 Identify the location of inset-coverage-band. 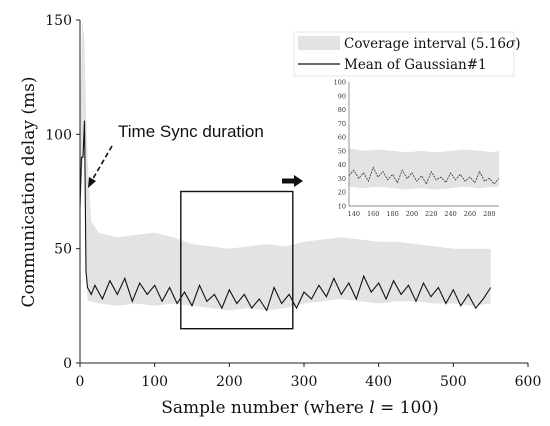
(424, 169).